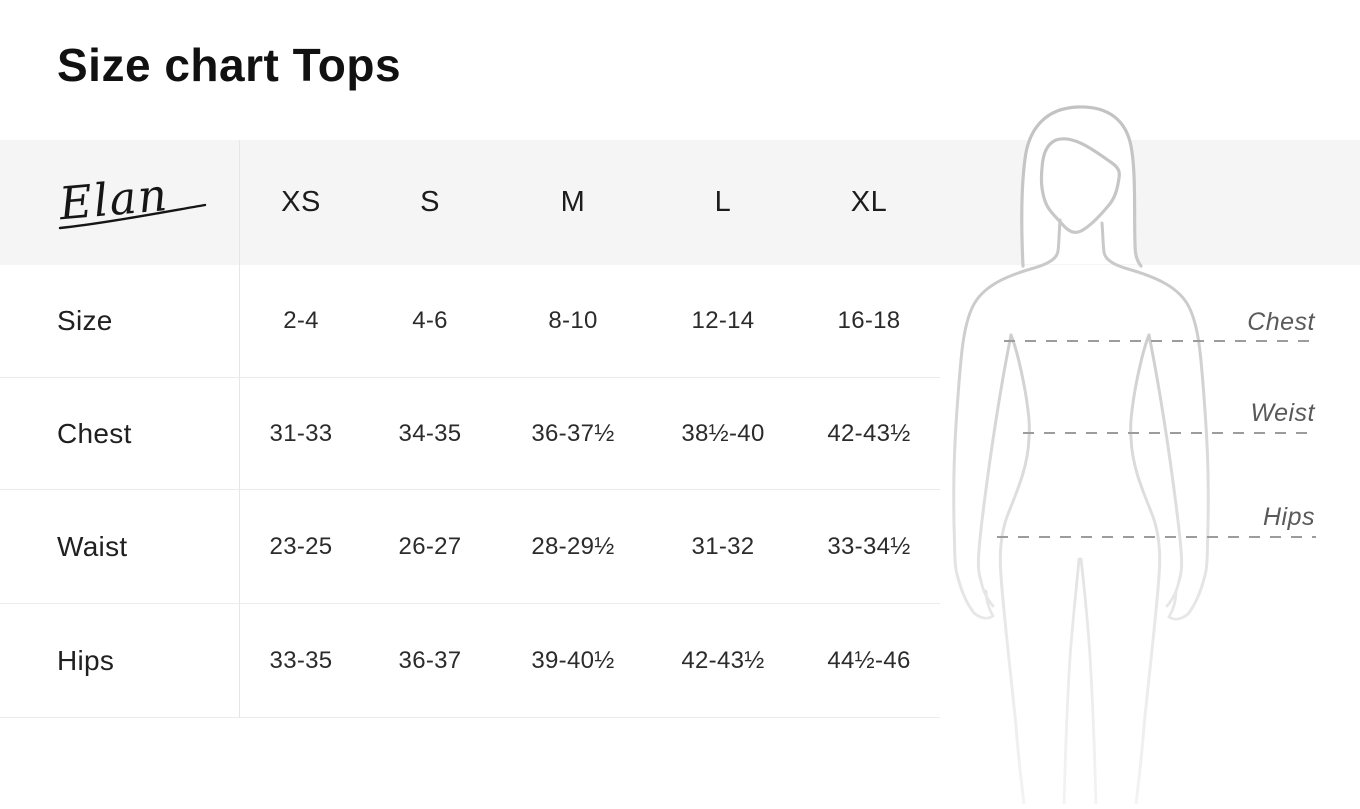 This screenshot has height=809, width=1360. Describe the element at coordinates (430, 202) in the screenshot. I see `size-column-header-s: S` at that location.